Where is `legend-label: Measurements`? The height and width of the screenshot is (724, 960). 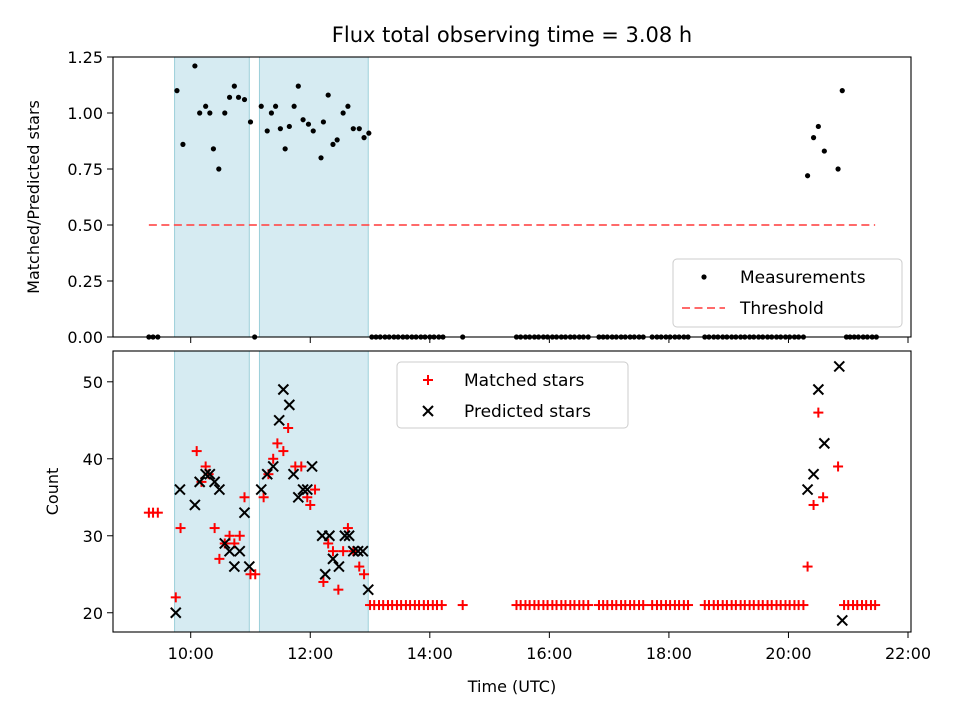 legend-label: Measurements is located at coordinates (803, 278).